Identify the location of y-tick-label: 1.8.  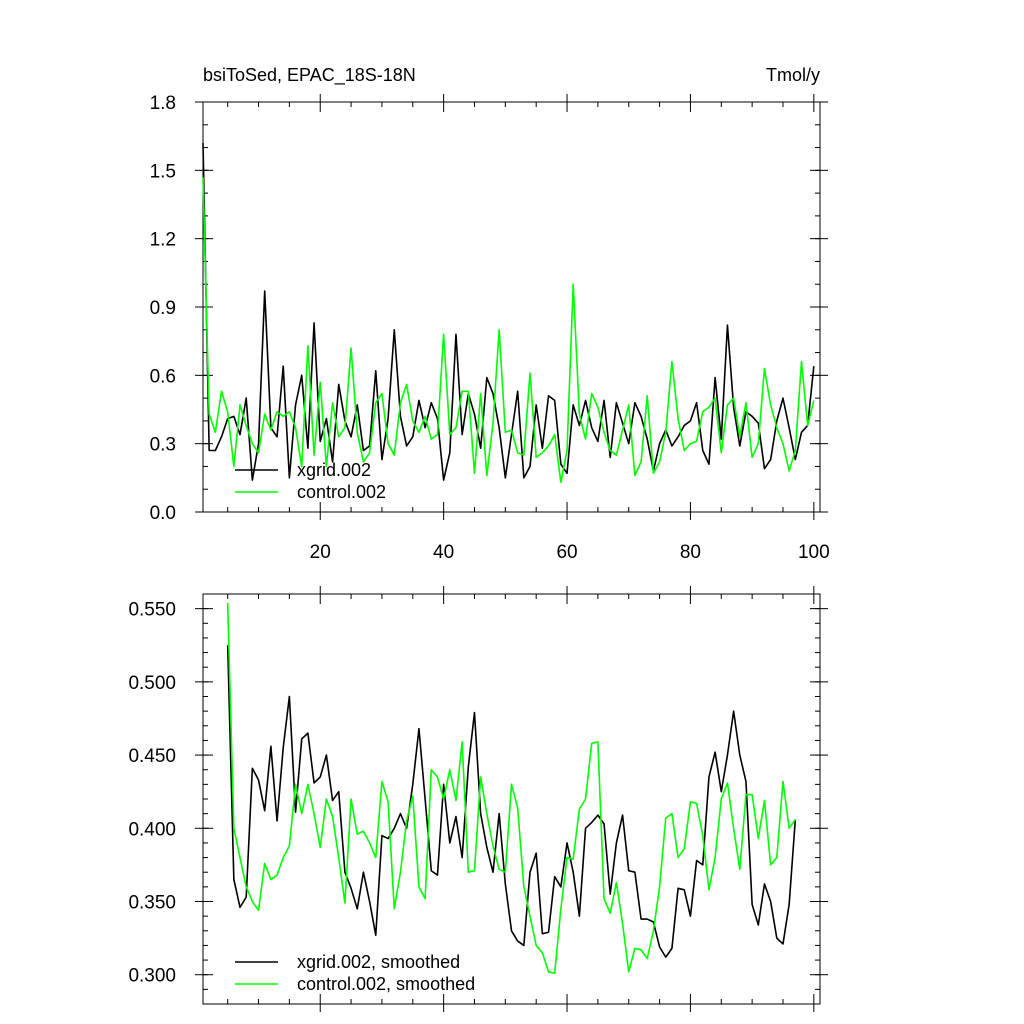
(163, 103).